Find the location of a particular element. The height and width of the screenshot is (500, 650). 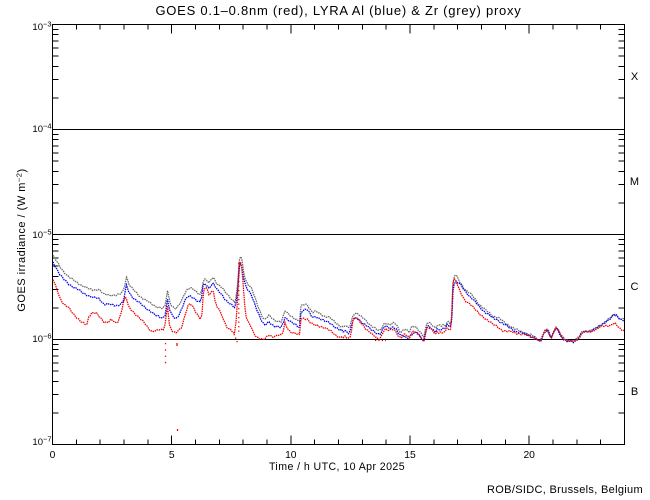

svg-text: −4 is located at coordinates (47, 126).